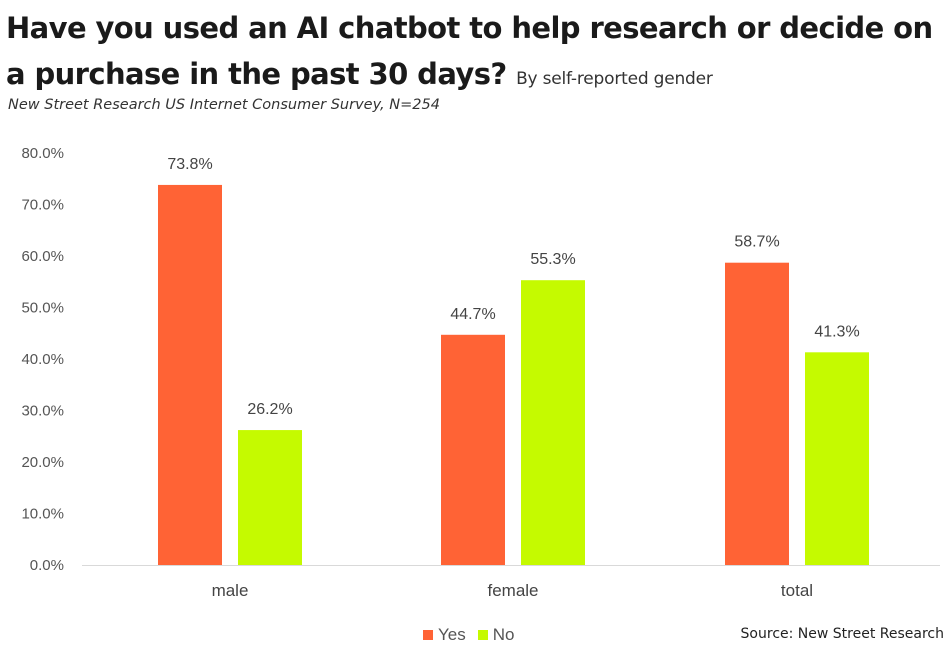 The height and width of the screenshot is (651, 950). I want to click on chart-subtitle: By self-reported gender, so click(614, 79).